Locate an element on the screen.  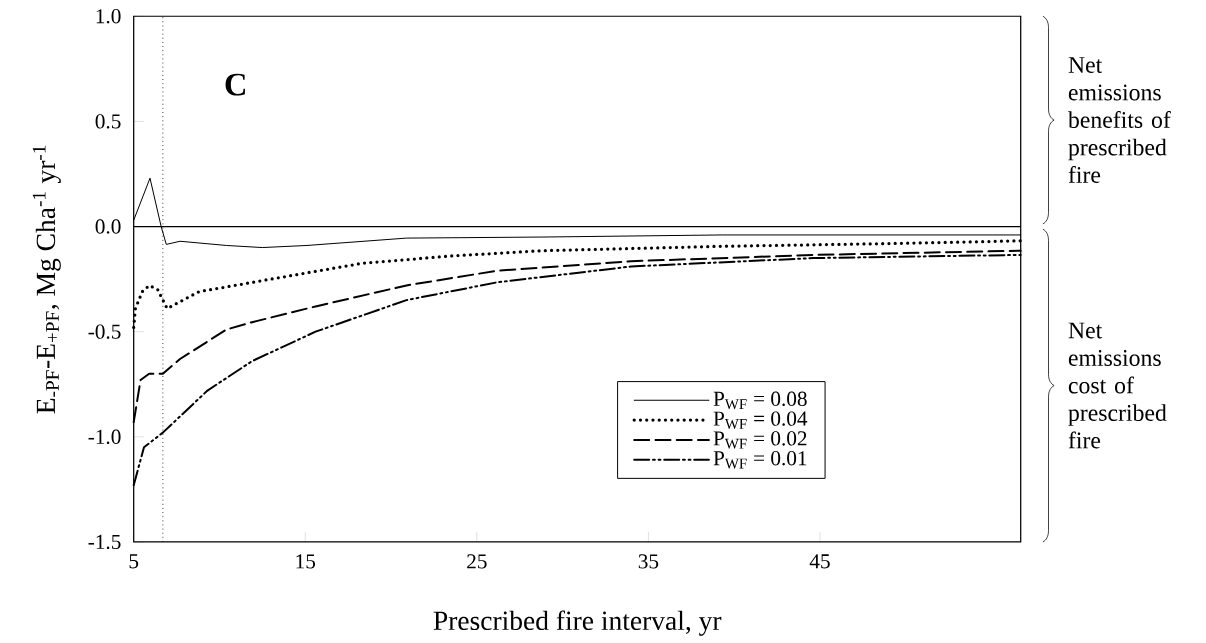
y-tick-label: 0.0 is located at coordinates (108, 226).